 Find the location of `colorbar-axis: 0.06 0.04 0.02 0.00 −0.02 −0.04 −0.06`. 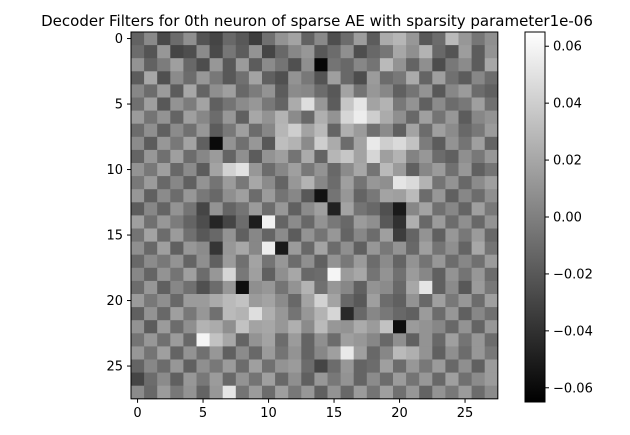

colorbar-axis: 0.06 0.04 0.02 0.00 −0.02 −0.04 −0.06 is located at coordinates (569, 218).